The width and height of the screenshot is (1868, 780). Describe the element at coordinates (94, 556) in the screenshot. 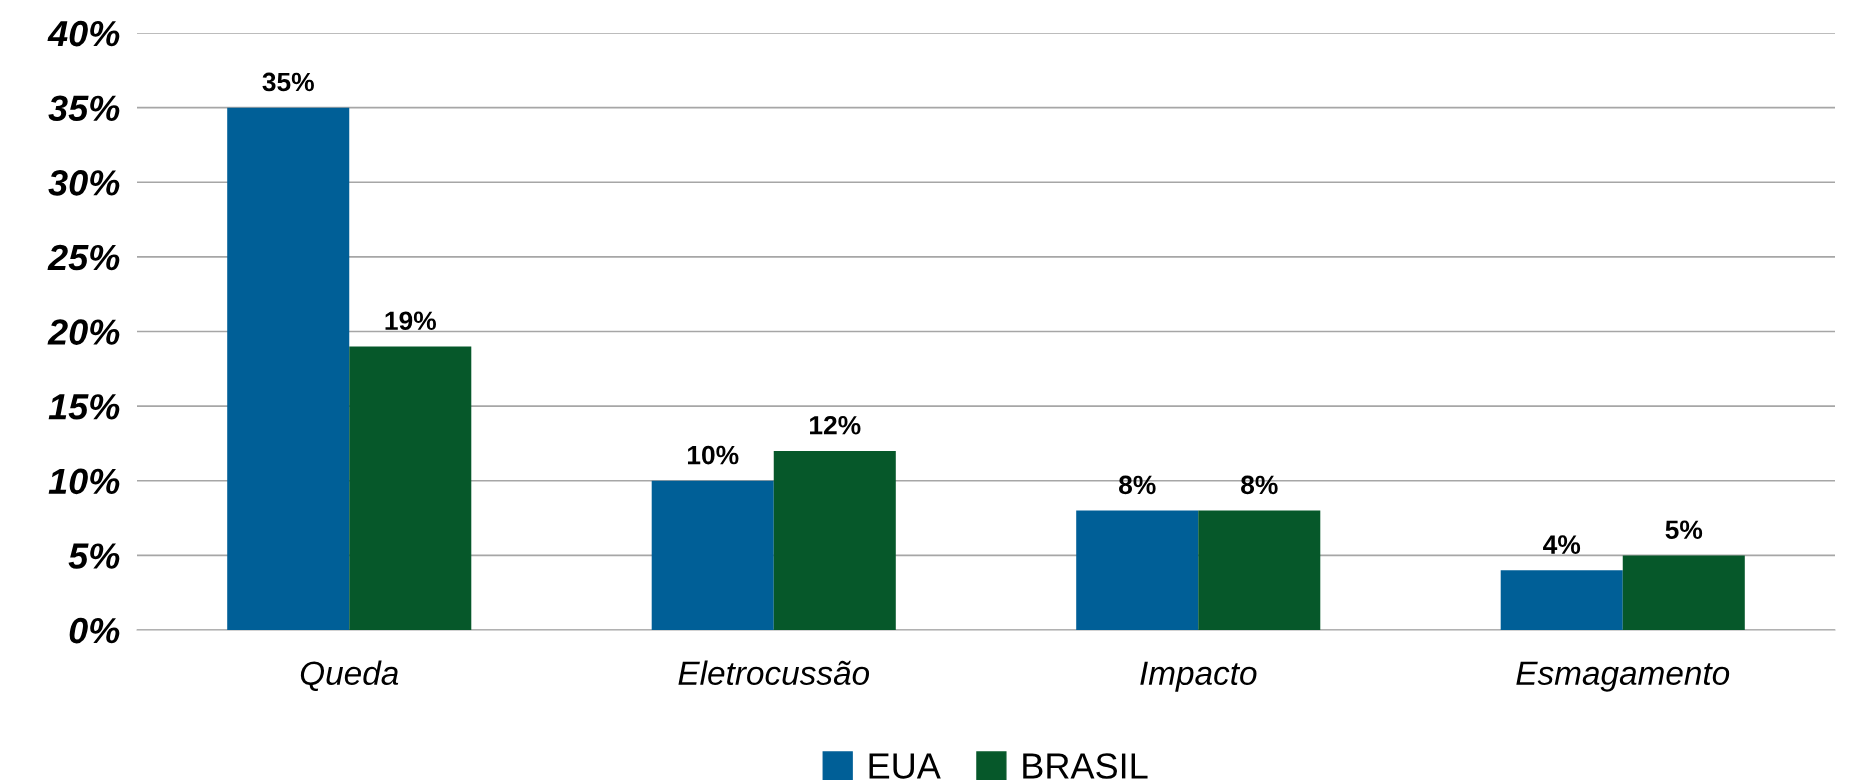

I see `y-tick-label: 5%` at that location.